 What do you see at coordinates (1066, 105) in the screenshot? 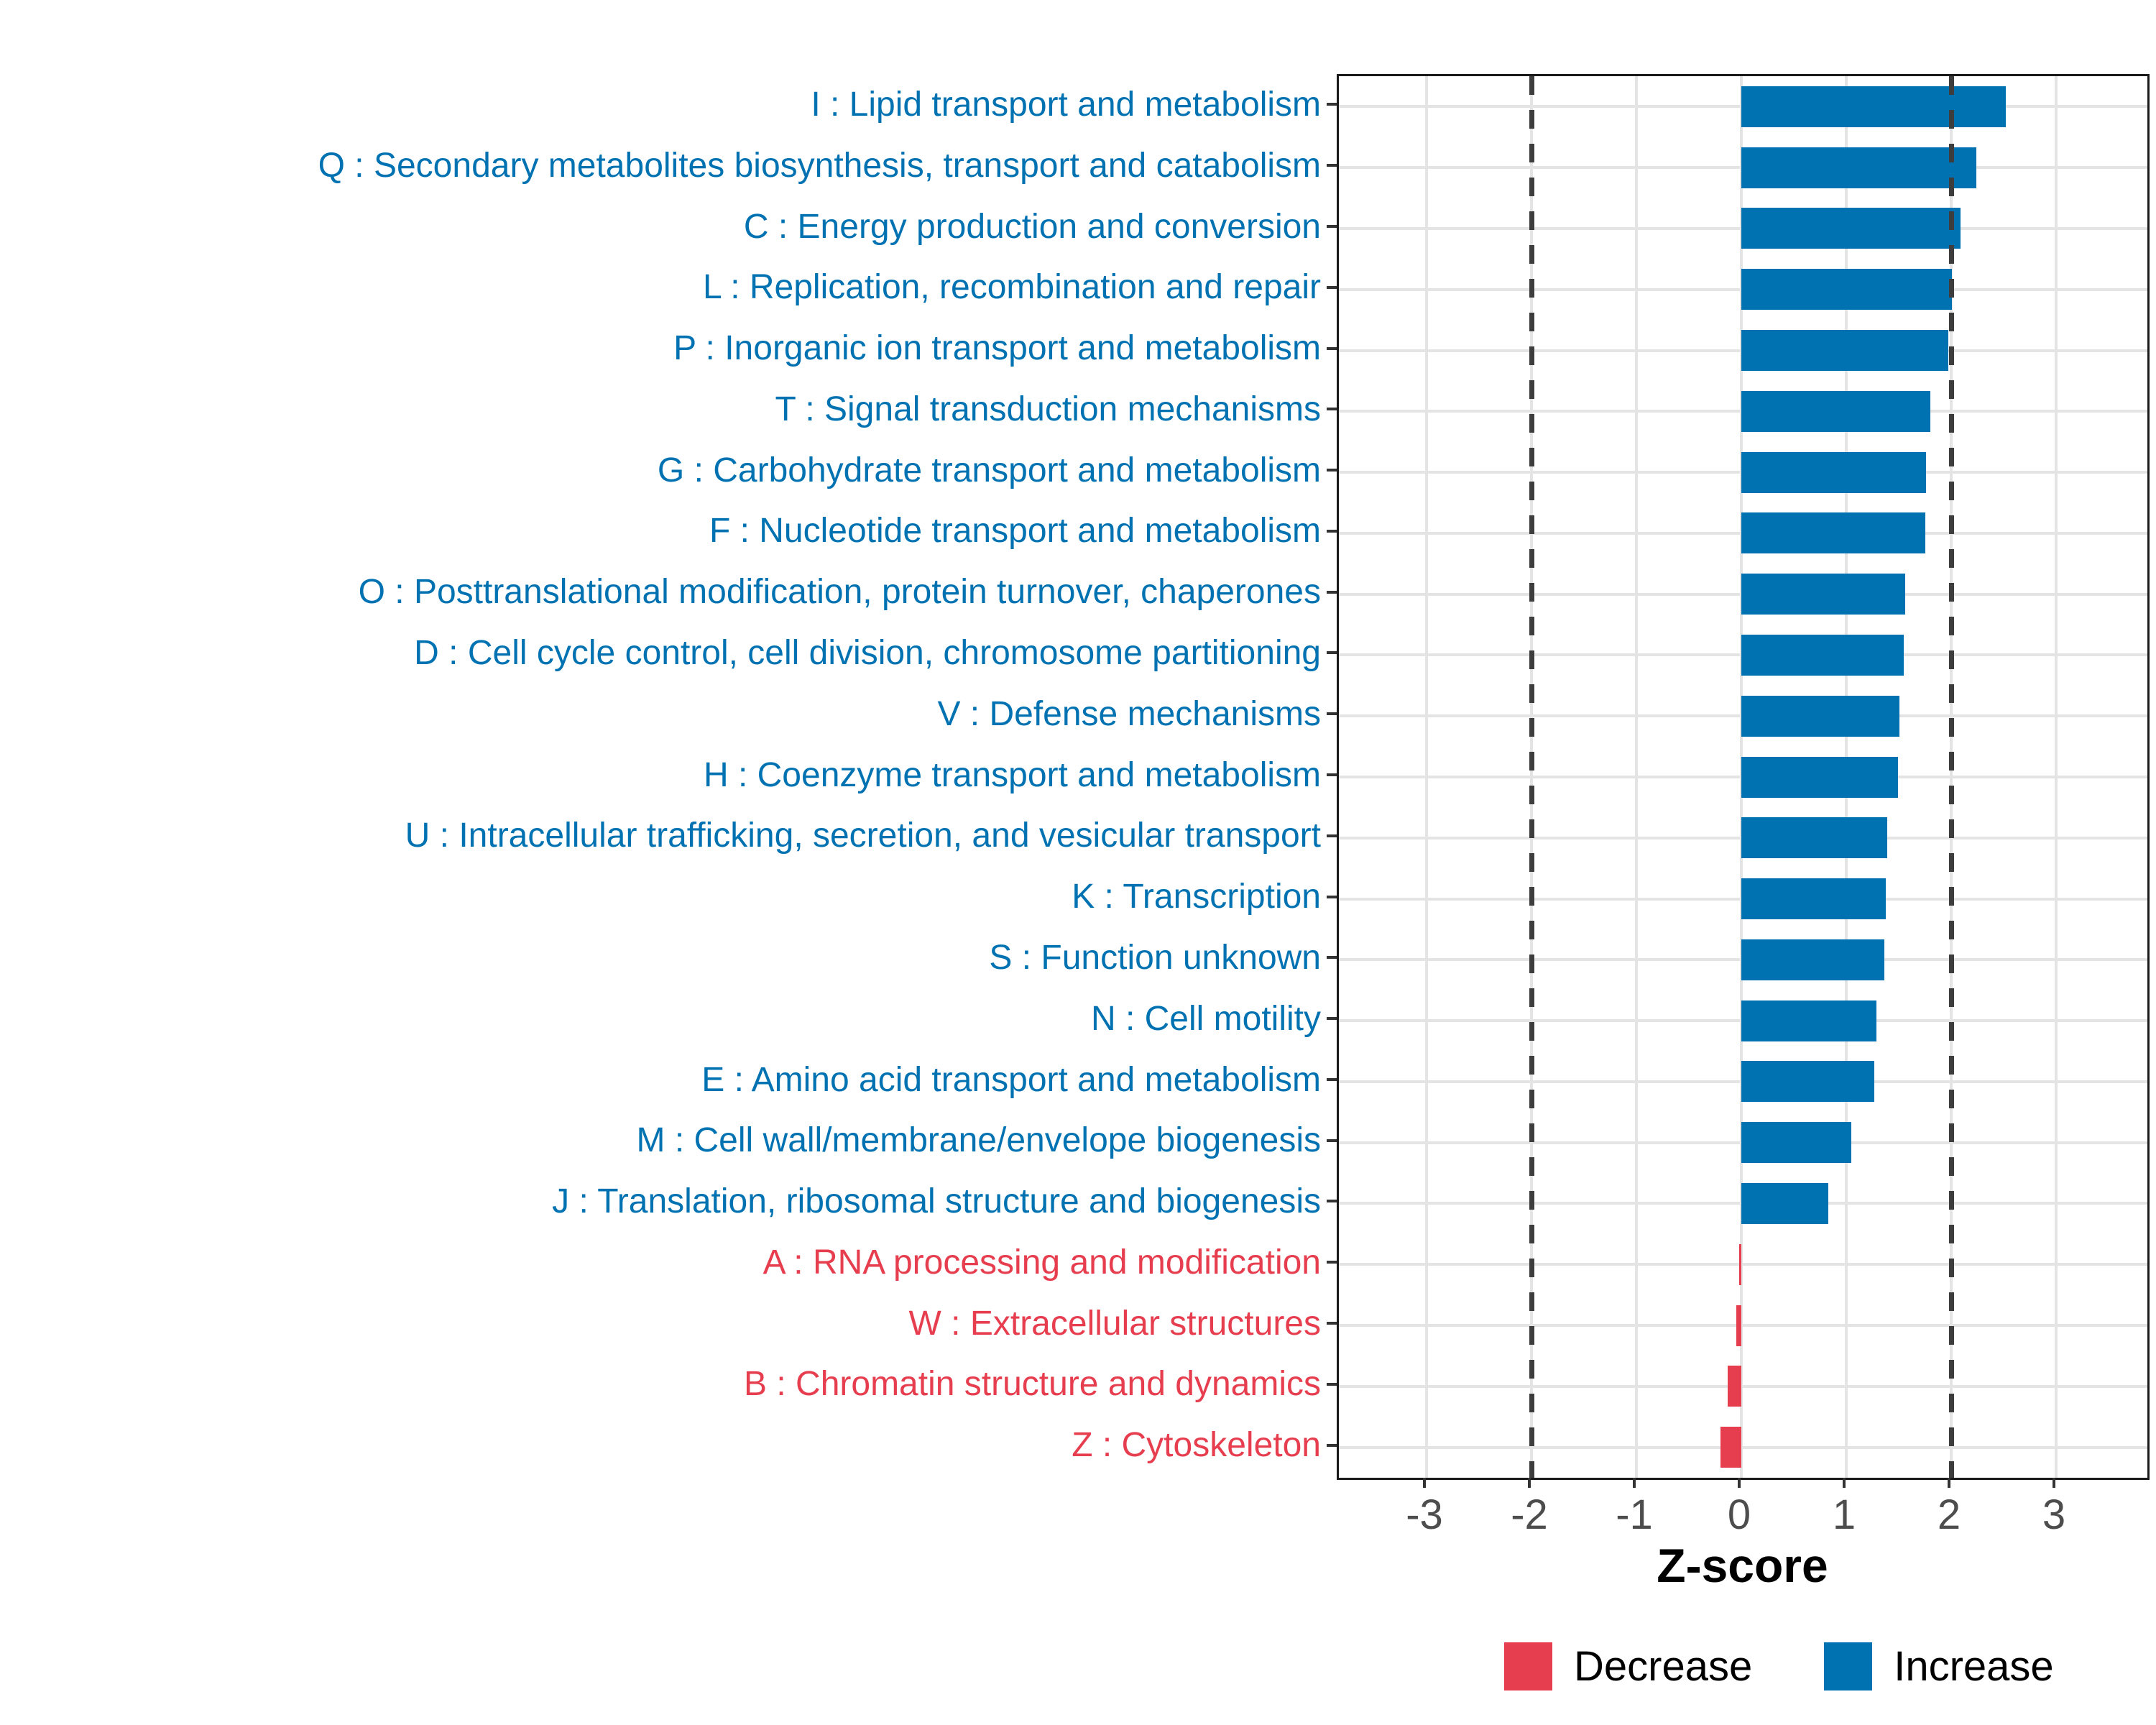
I see `y-axis-label: I : Lipid transport and metabolism` at bounding box center [1066, 105].